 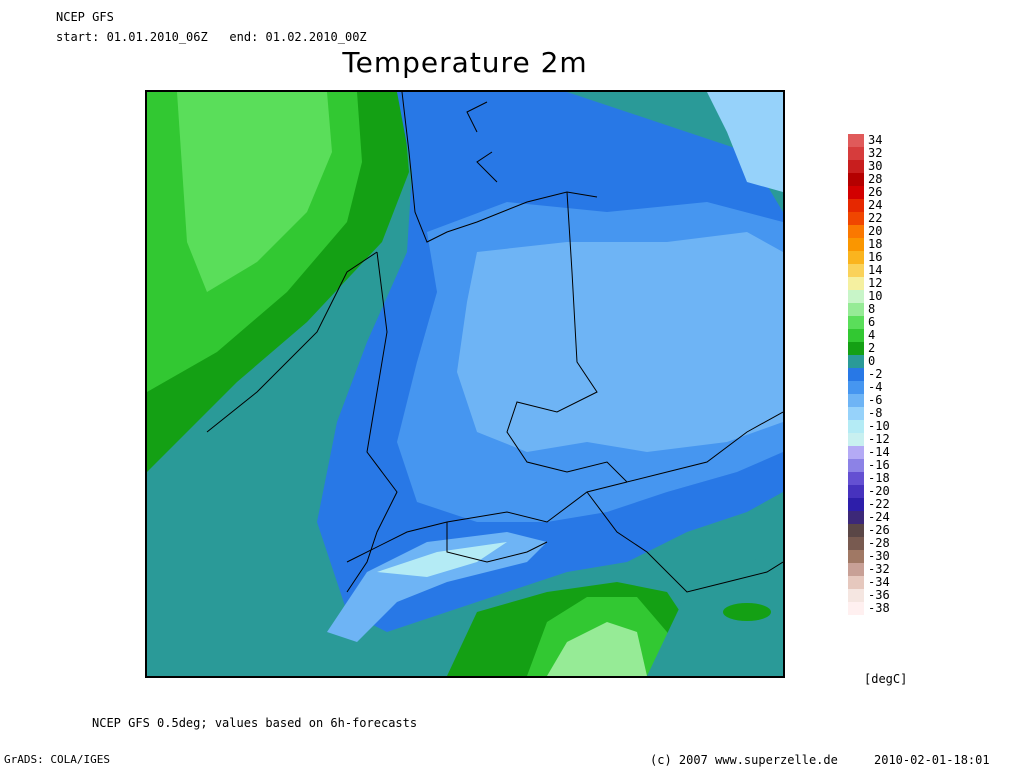 What do you see at coordinates (747, 612) in the screenshot?
I see `field-se-green` at bounding box center [747, 612].